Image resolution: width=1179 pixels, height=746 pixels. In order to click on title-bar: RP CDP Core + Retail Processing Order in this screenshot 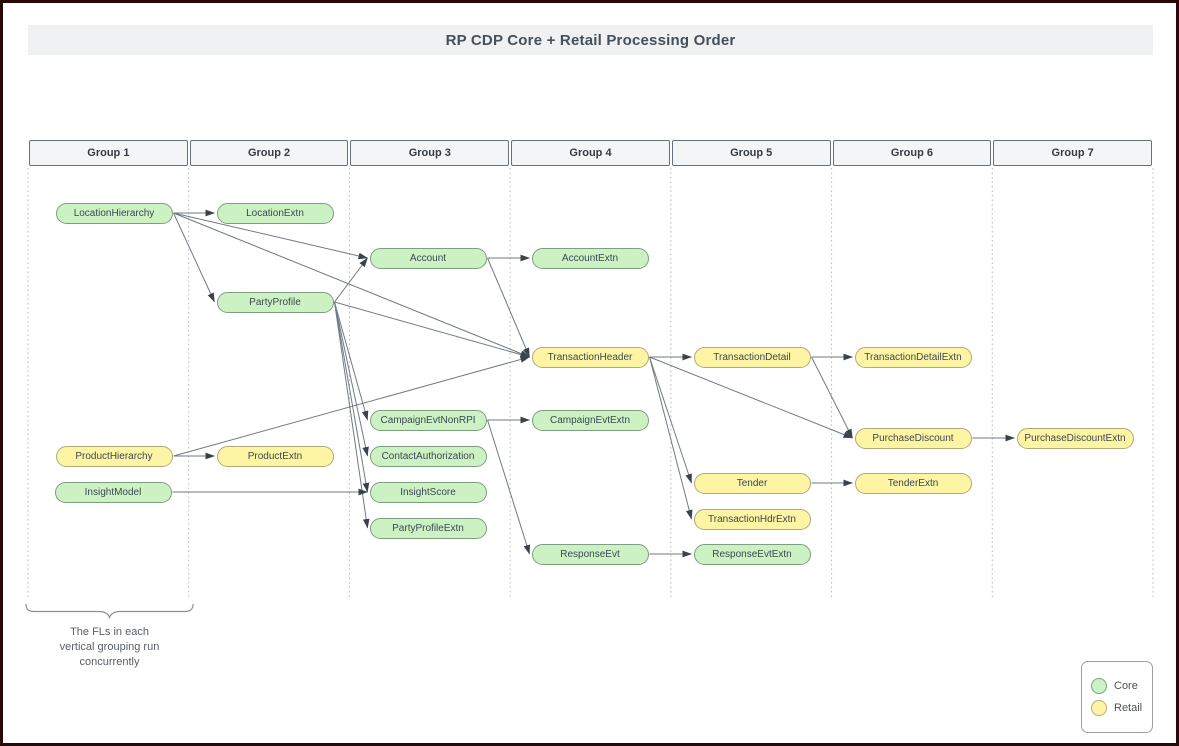, I will do `click(590, 40)`.